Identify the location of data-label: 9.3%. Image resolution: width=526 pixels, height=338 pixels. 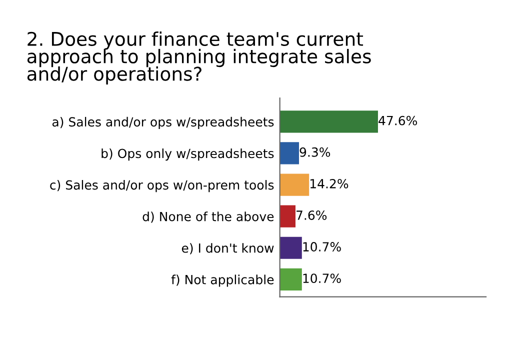
(315, 152).